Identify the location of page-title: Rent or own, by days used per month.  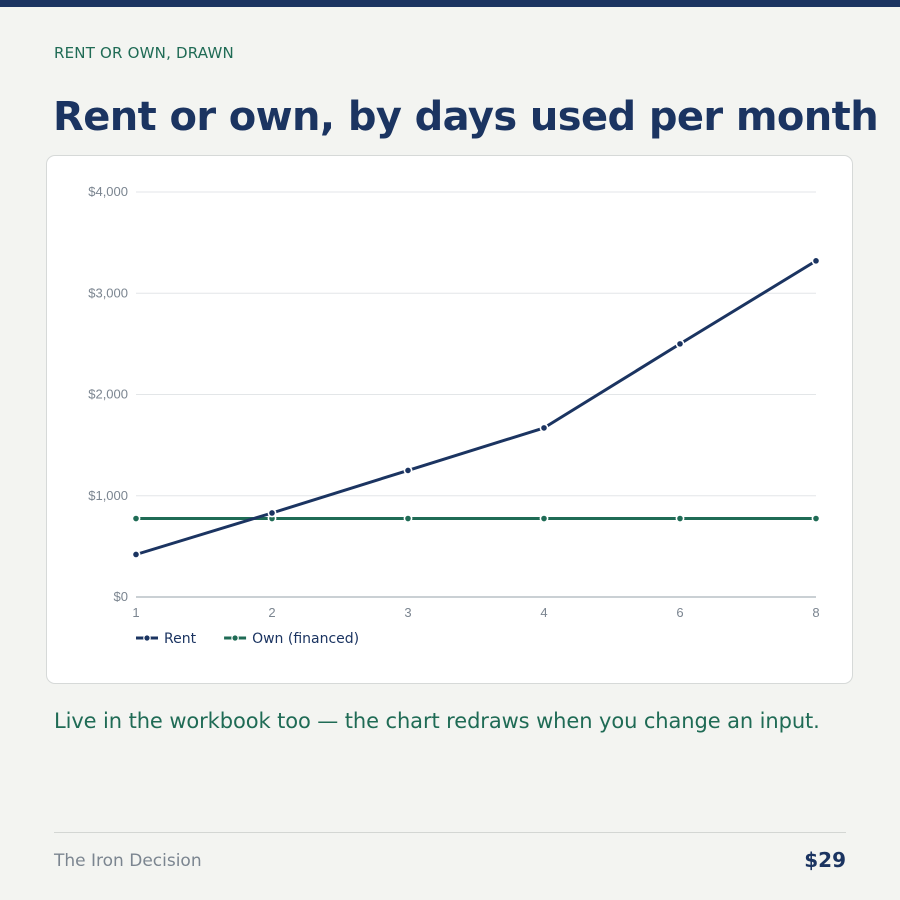
(466, 117).